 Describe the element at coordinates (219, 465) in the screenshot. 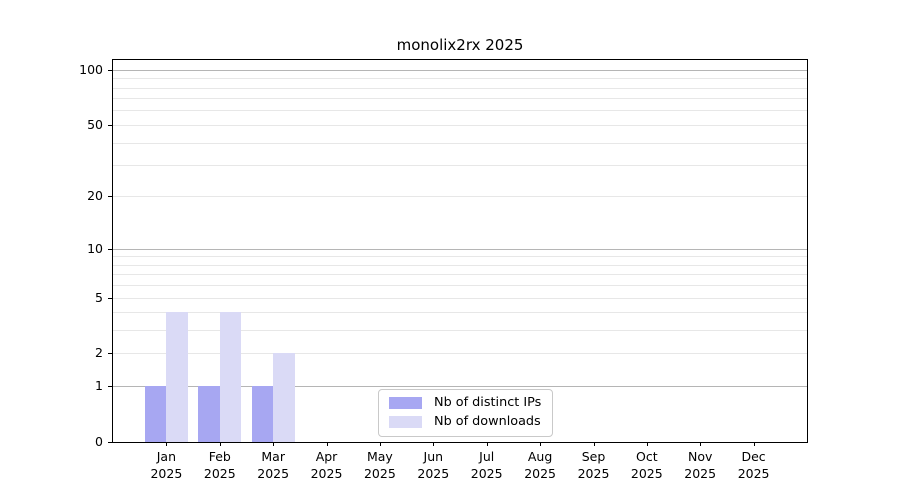

I see `x-tick-label-feb: Feb 2025` at that location.